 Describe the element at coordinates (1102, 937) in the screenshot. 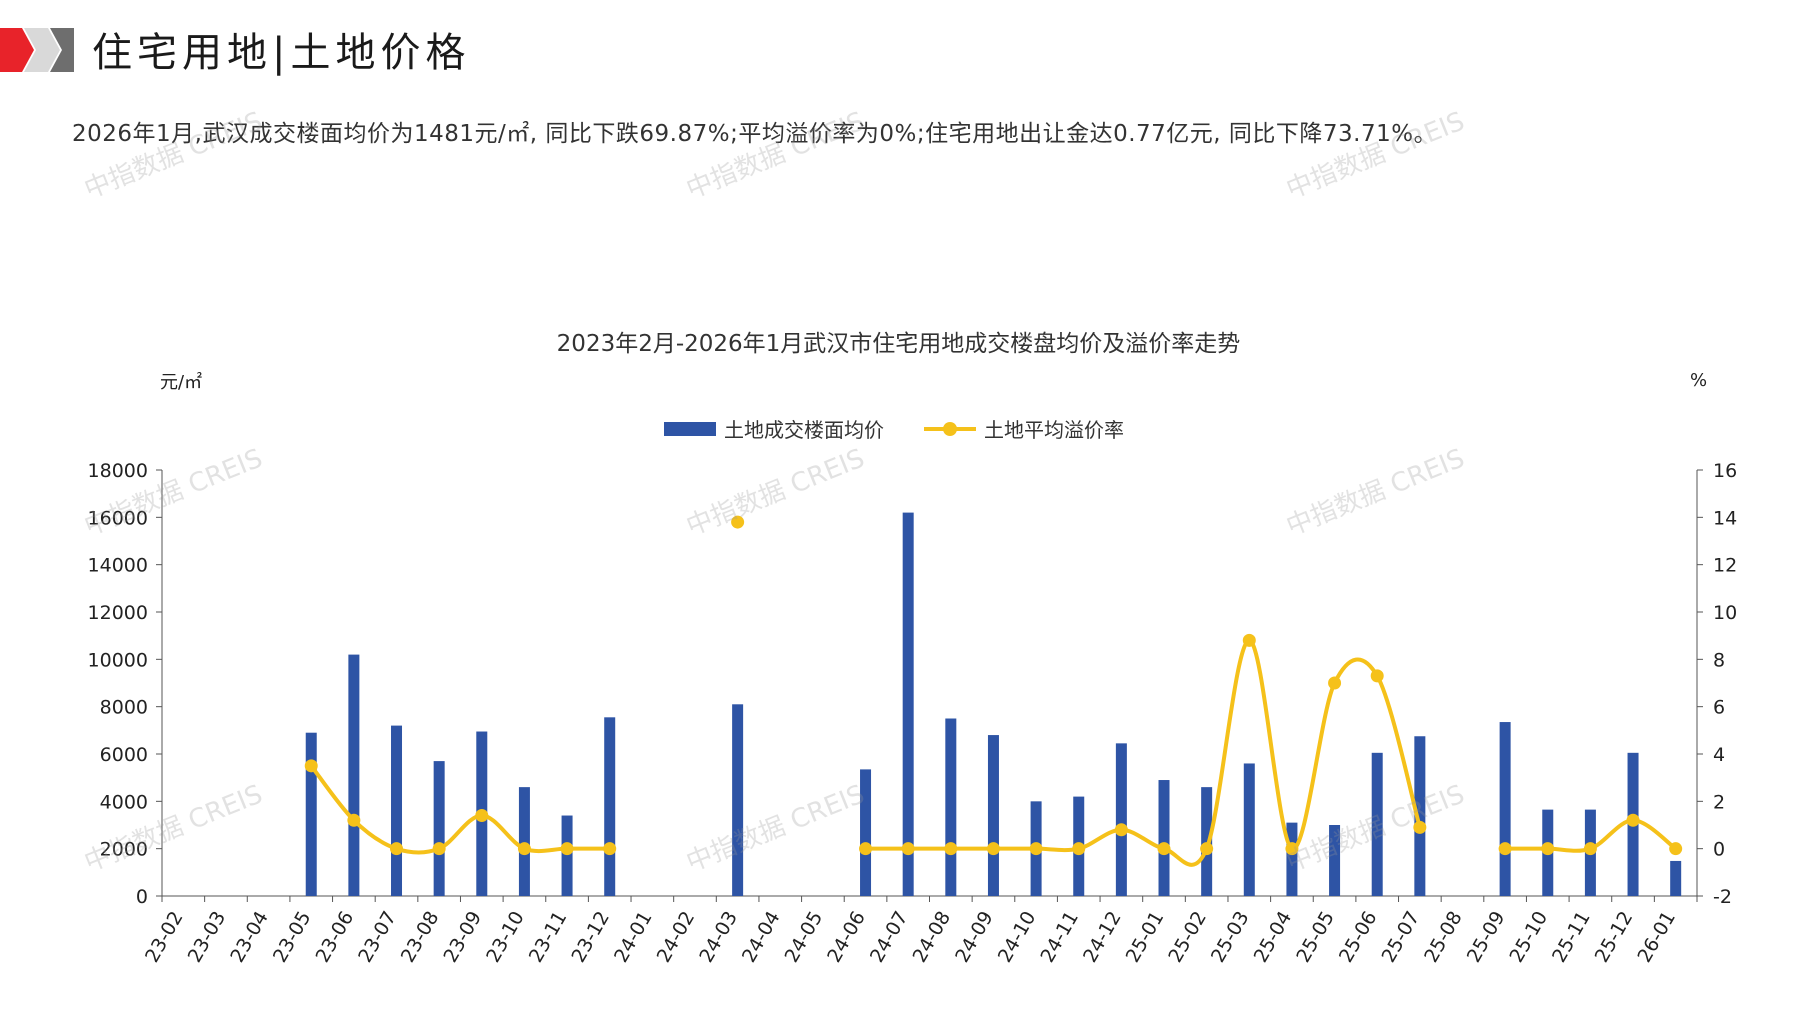

I see `x-tick-label: 24-12` at that location.